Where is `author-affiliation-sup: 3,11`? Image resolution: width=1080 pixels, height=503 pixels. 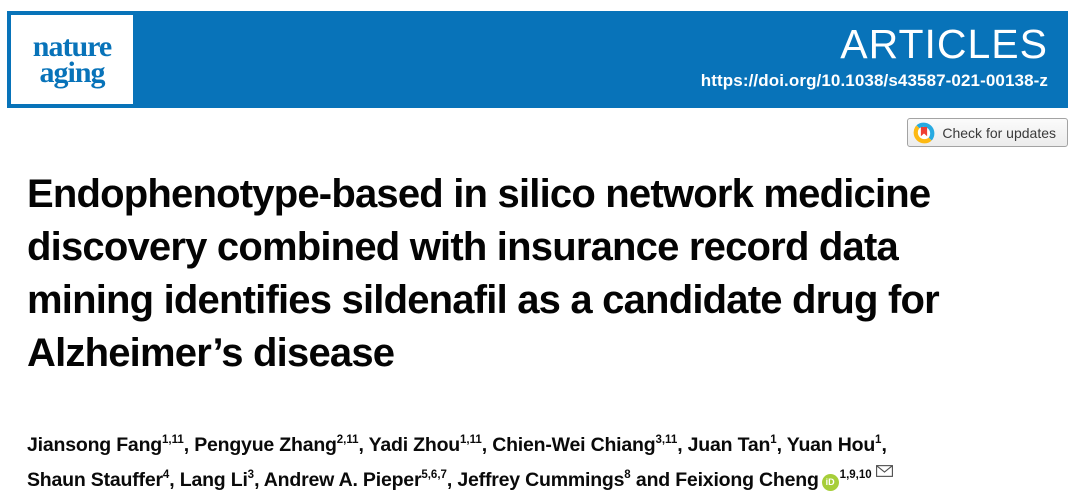 author-affiliation-sup: 3,11 is located at coordinates (666, 439).